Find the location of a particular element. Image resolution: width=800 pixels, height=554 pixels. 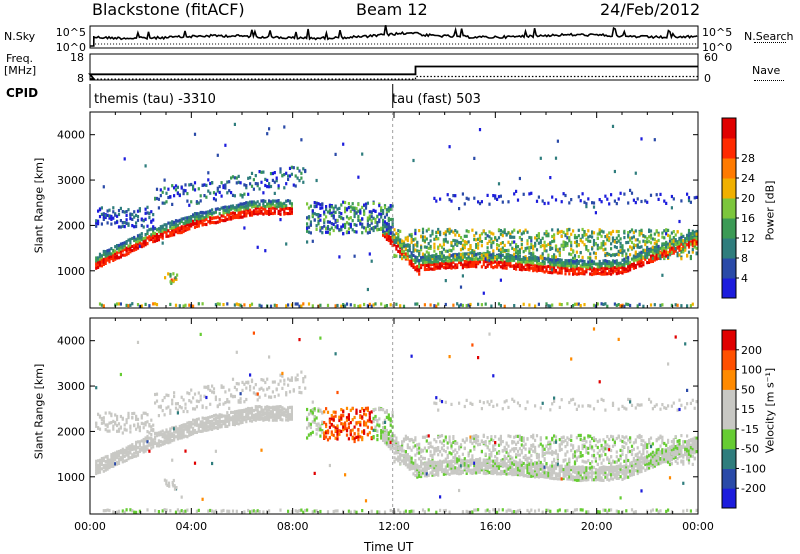

noise-left-tick-label: 10^5 is located at coordinates (71, 32).